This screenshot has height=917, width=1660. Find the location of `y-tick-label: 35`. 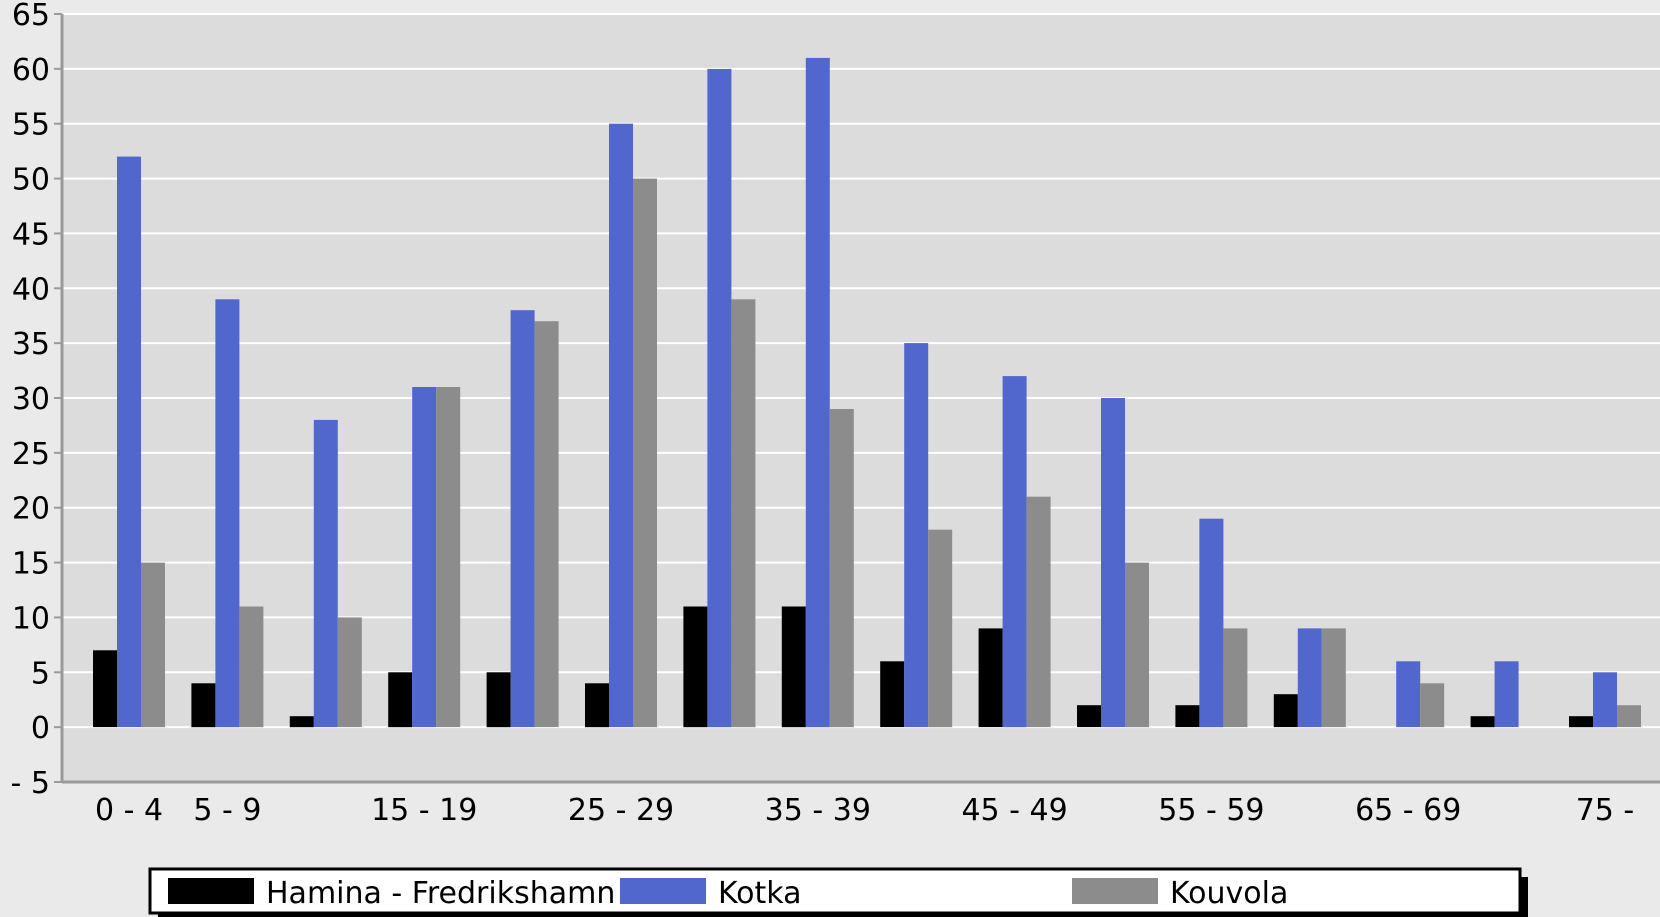

y-tick-label: 35 is located at coordinates (31, 344).